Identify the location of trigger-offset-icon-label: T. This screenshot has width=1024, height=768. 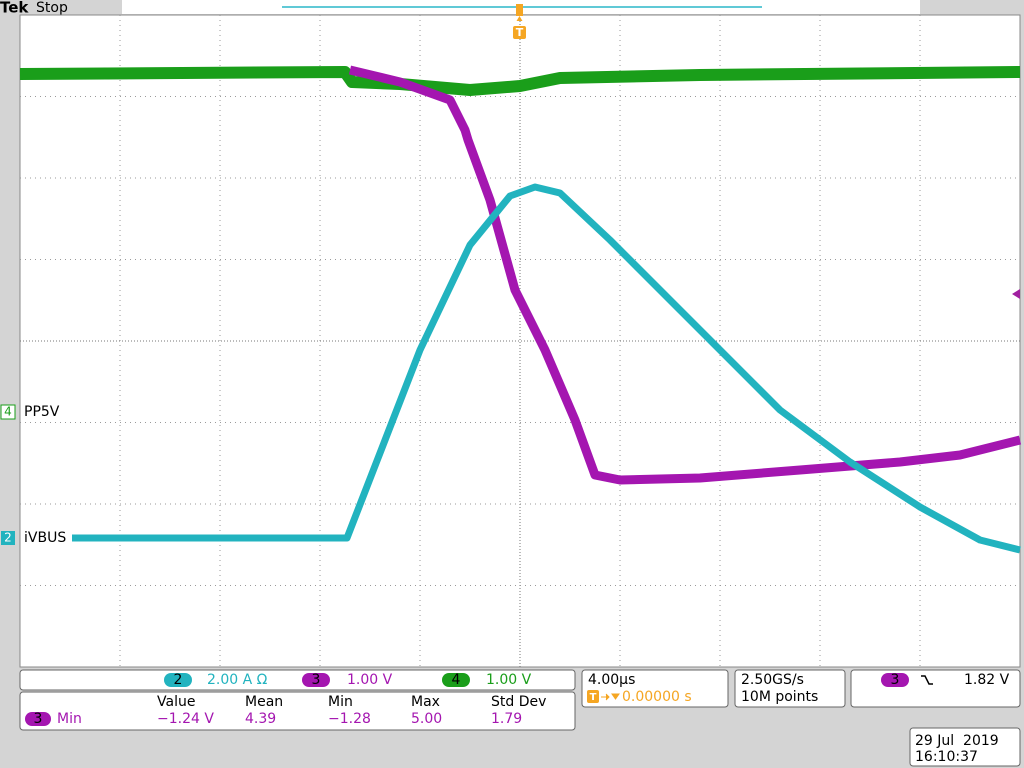
(593, 697).